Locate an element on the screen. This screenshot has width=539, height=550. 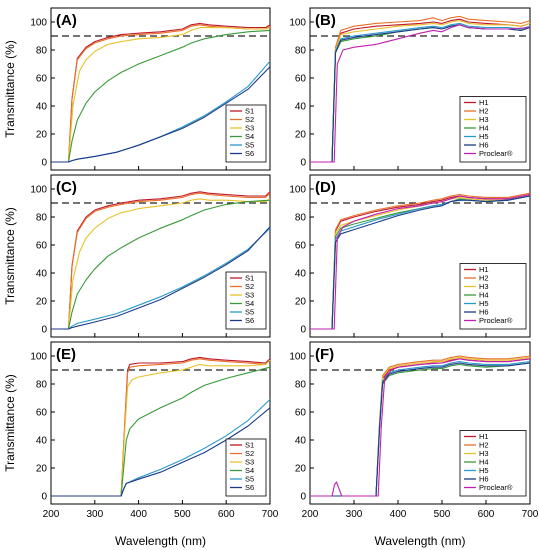
panel-label: (C) is located at coordinates (66, 187).